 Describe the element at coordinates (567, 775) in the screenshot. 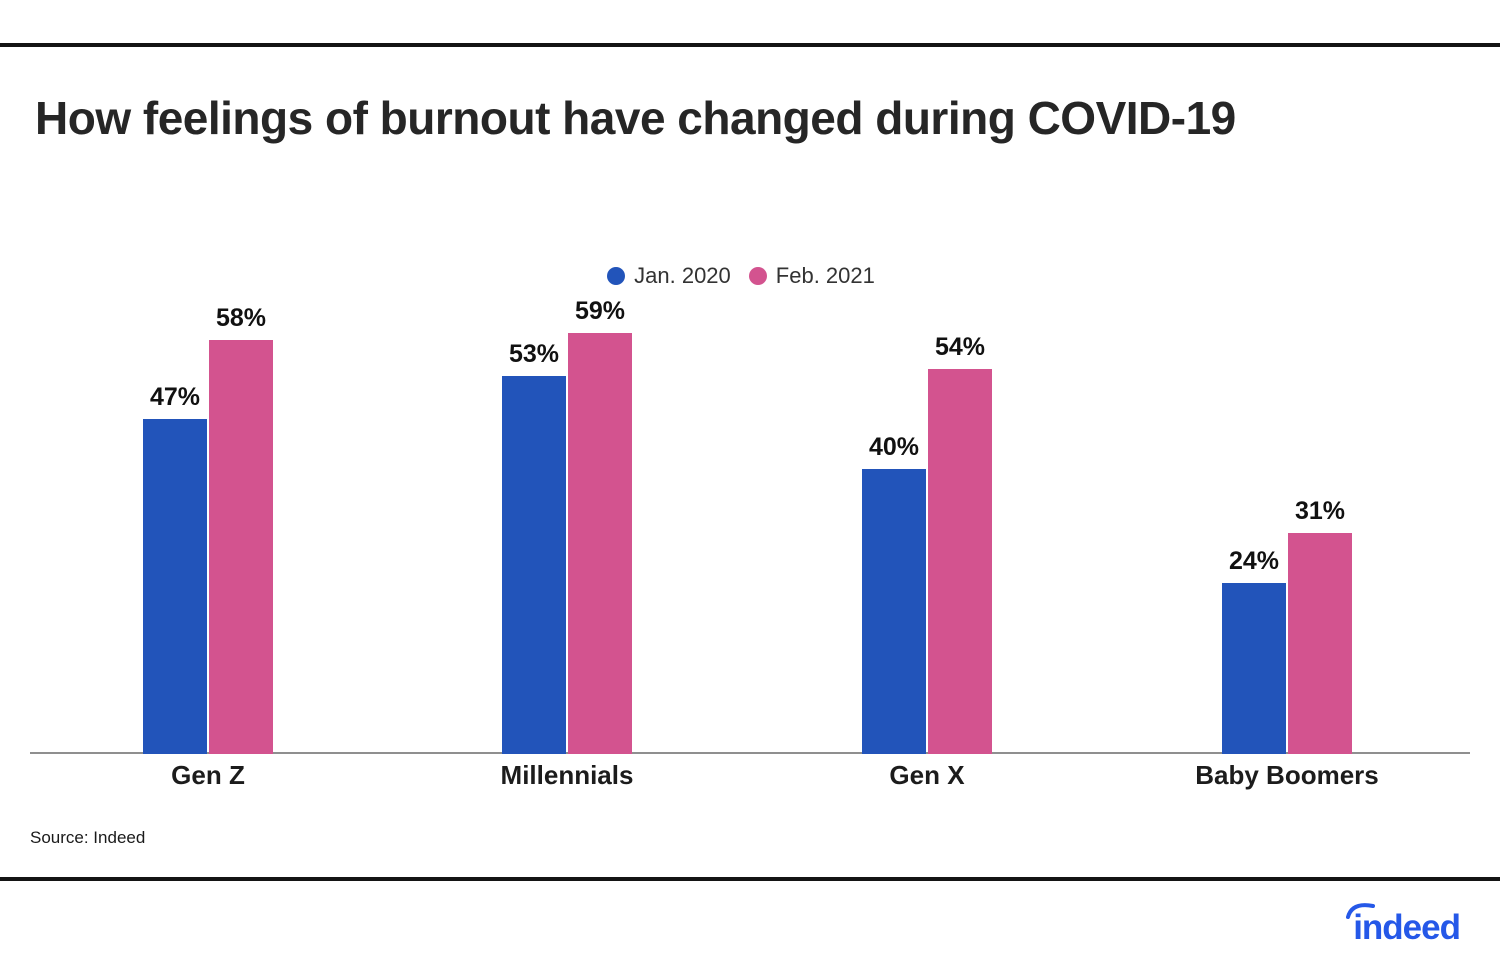

I see `category-label-millennials: Millennials` at that location.